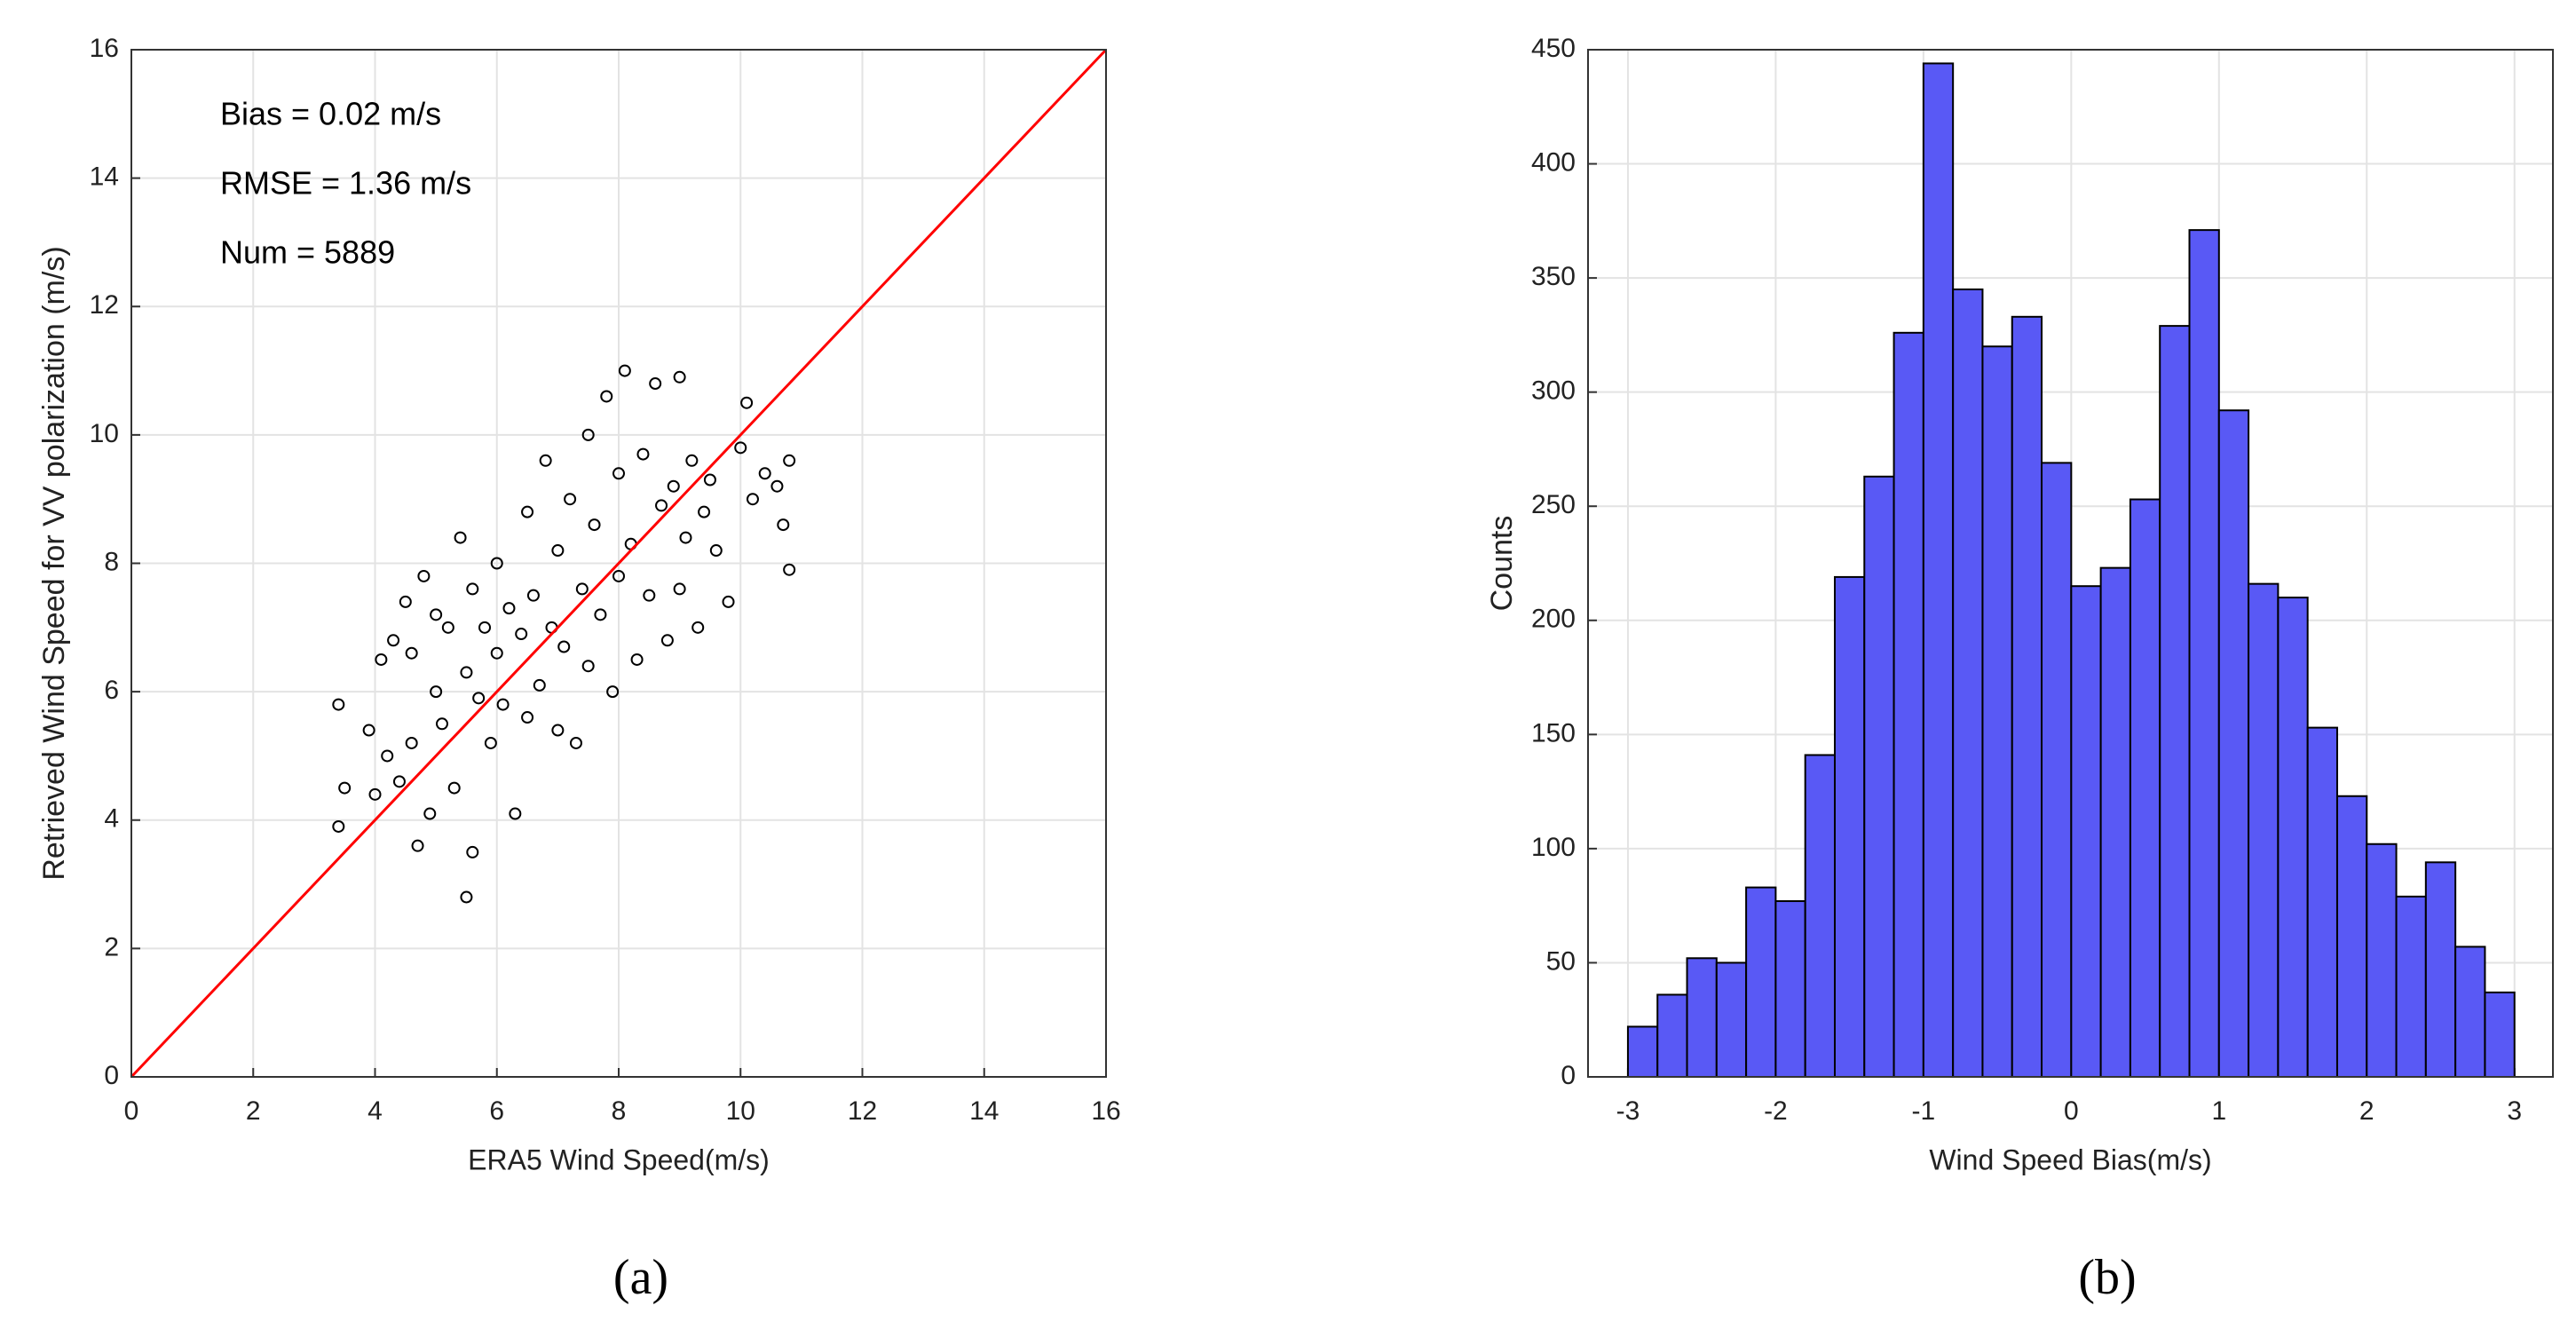  Describe the element at coordinates (1553, 391) in the screenshot. I see `y-tick-label: 300` at that location.